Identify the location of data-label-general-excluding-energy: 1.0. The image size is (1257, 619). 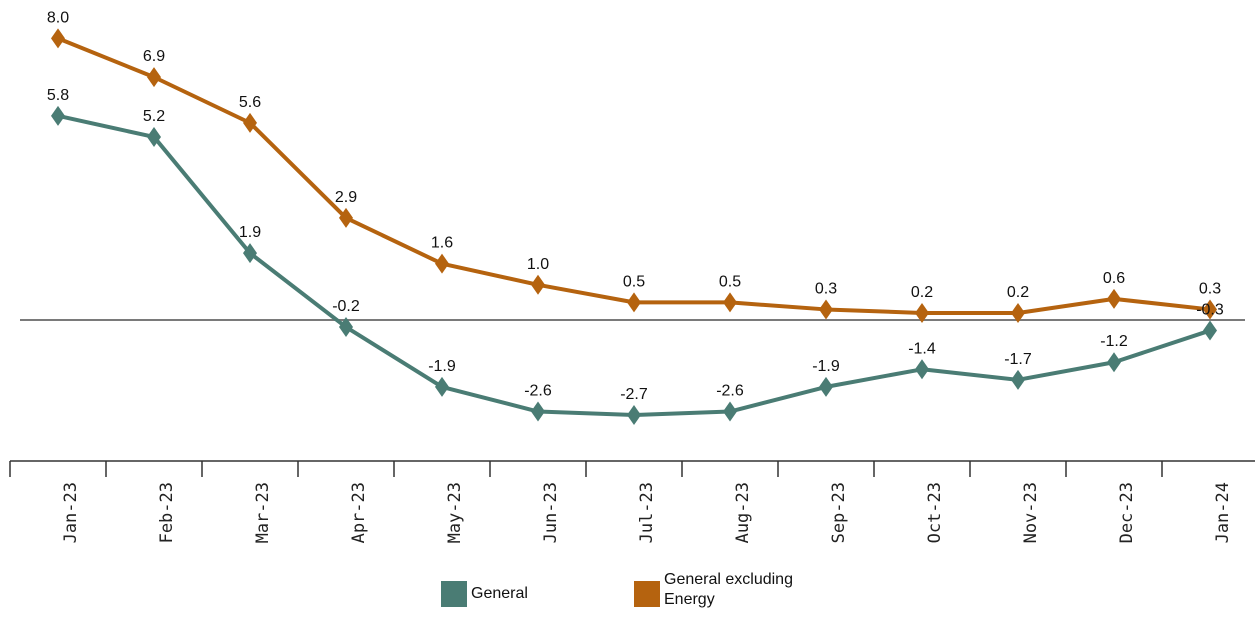
(538, 264).